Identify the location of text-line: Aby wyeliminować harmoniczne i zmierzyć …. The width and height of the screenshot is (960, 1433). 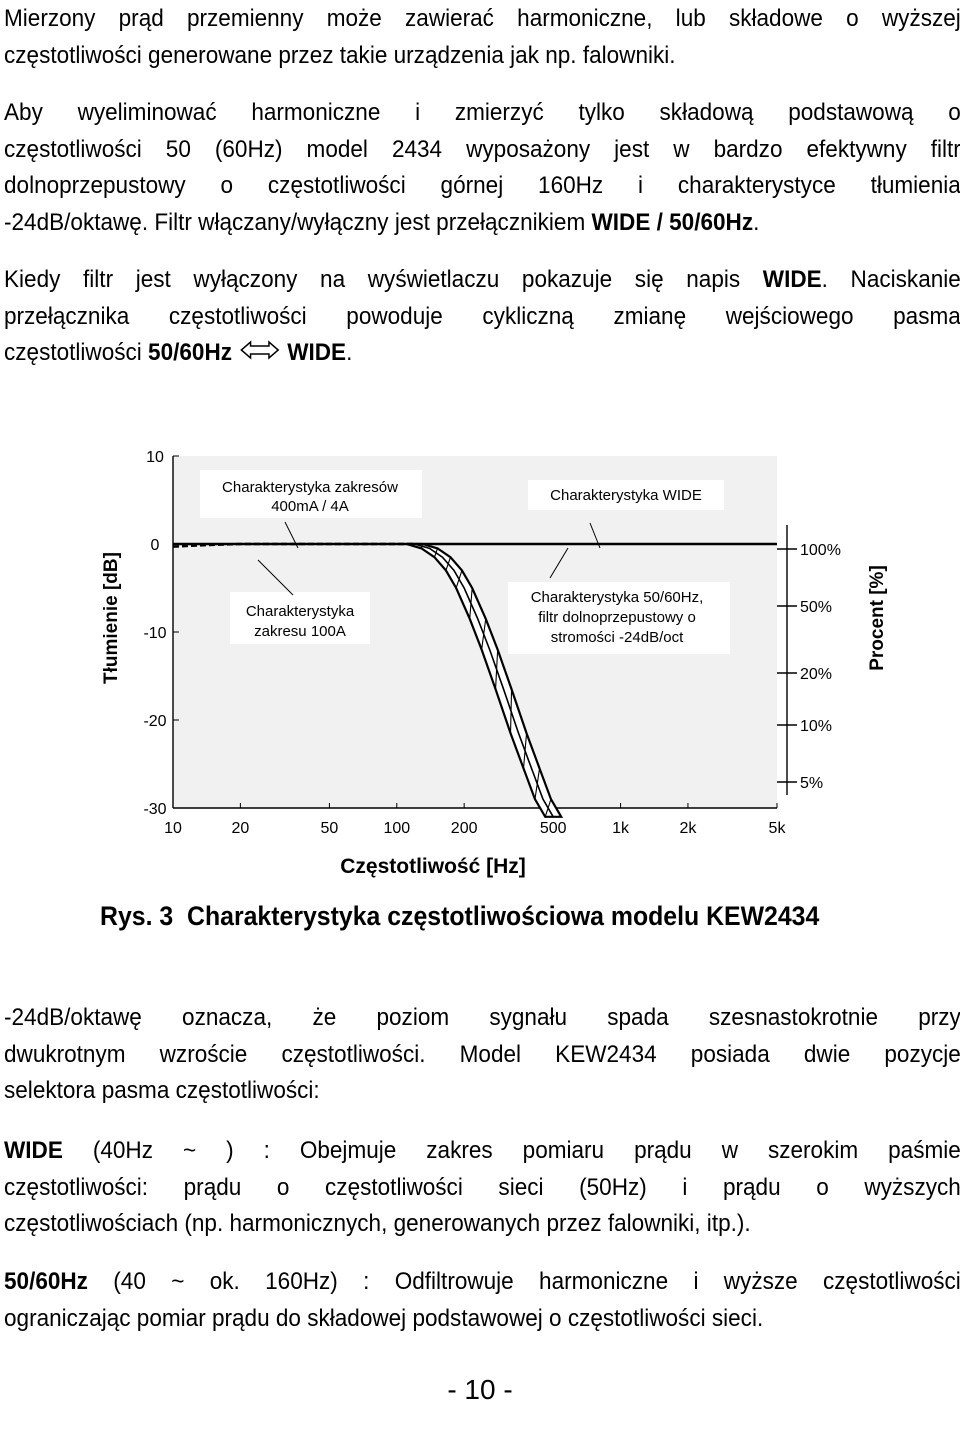
(482, 112).